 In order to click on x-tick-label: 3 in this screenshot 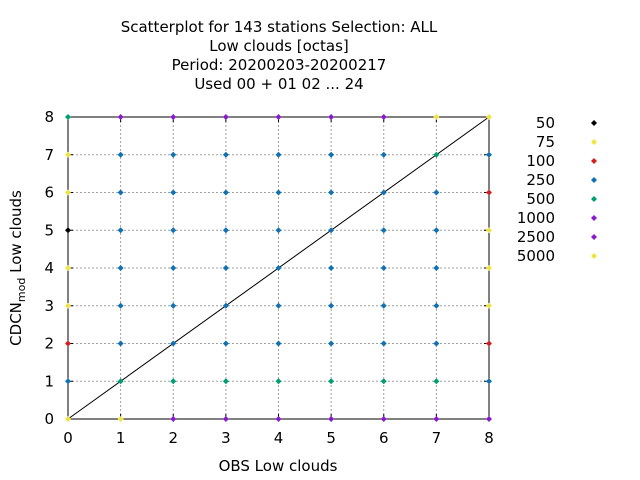, I will do `click(226, 438)`.